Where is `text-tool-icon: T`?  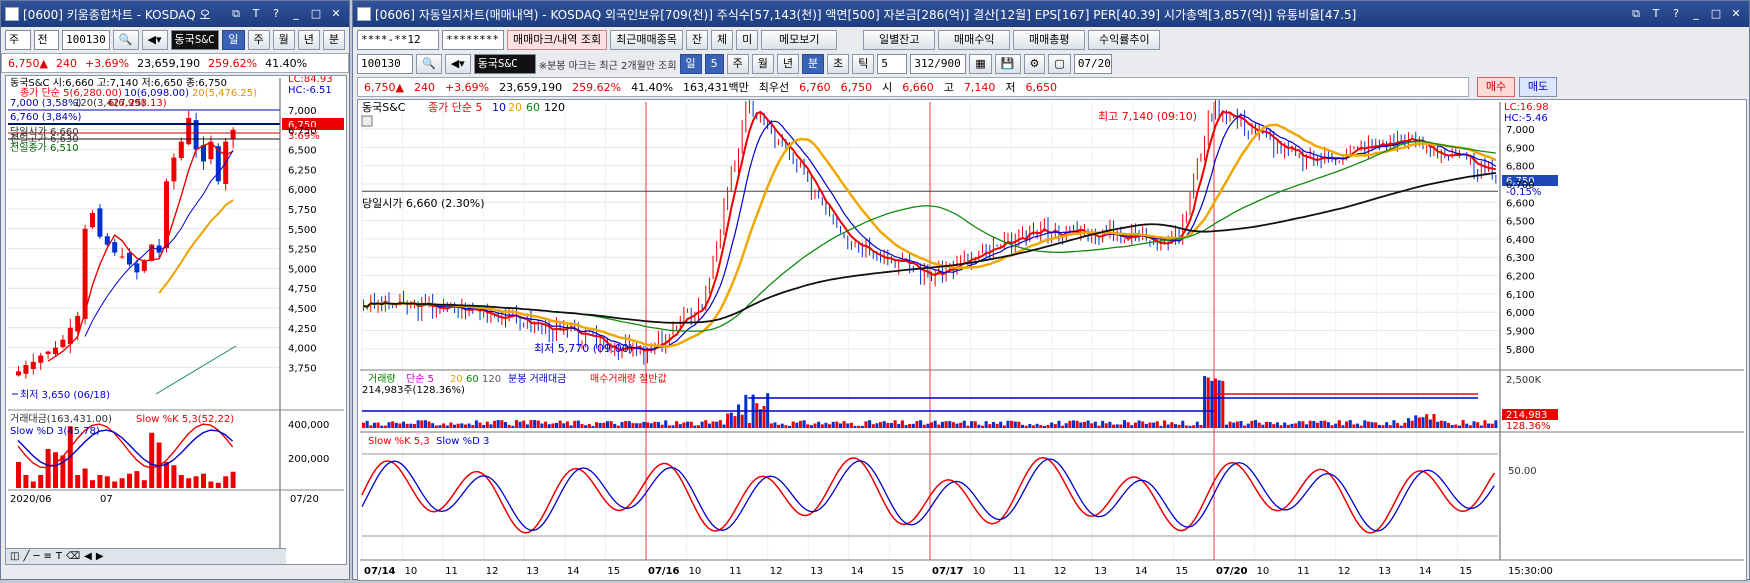
text-tool-icon: T is located at coordinates (59, 556).